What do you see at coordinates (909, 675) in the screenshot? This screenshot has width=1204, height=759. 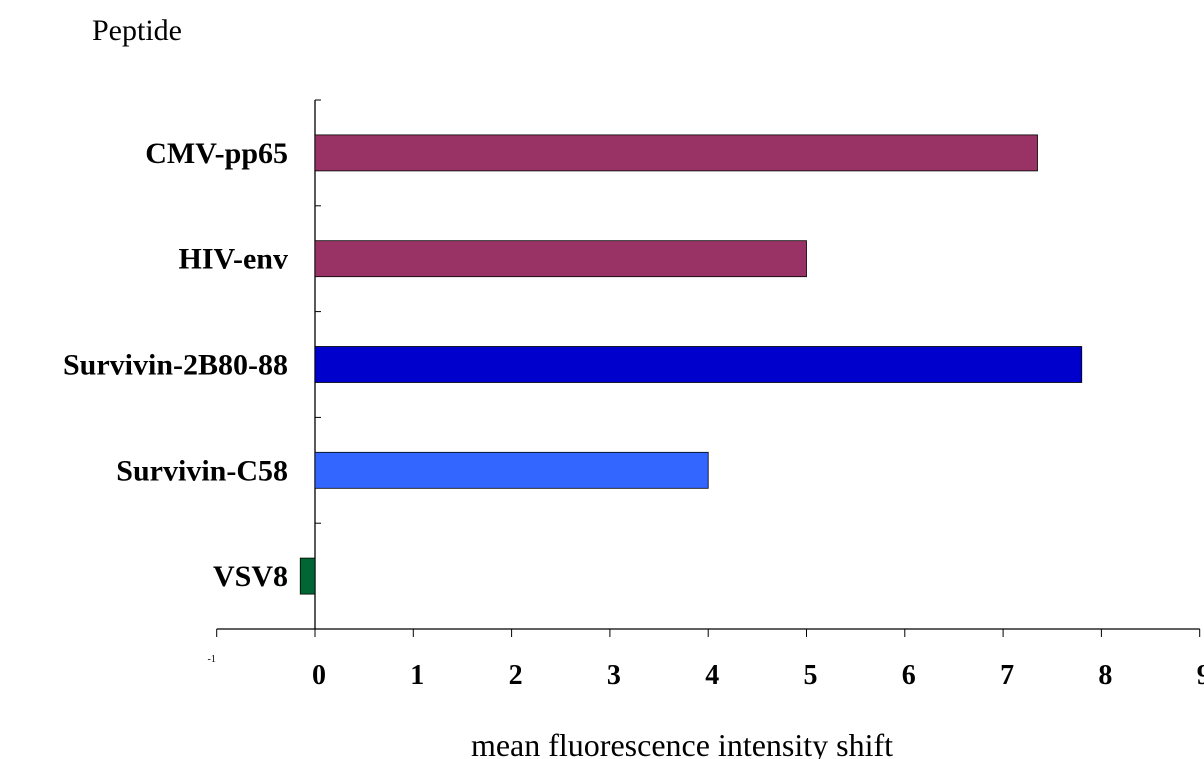 I see `x-tick-label: 6` at bounding box center [909, 675].